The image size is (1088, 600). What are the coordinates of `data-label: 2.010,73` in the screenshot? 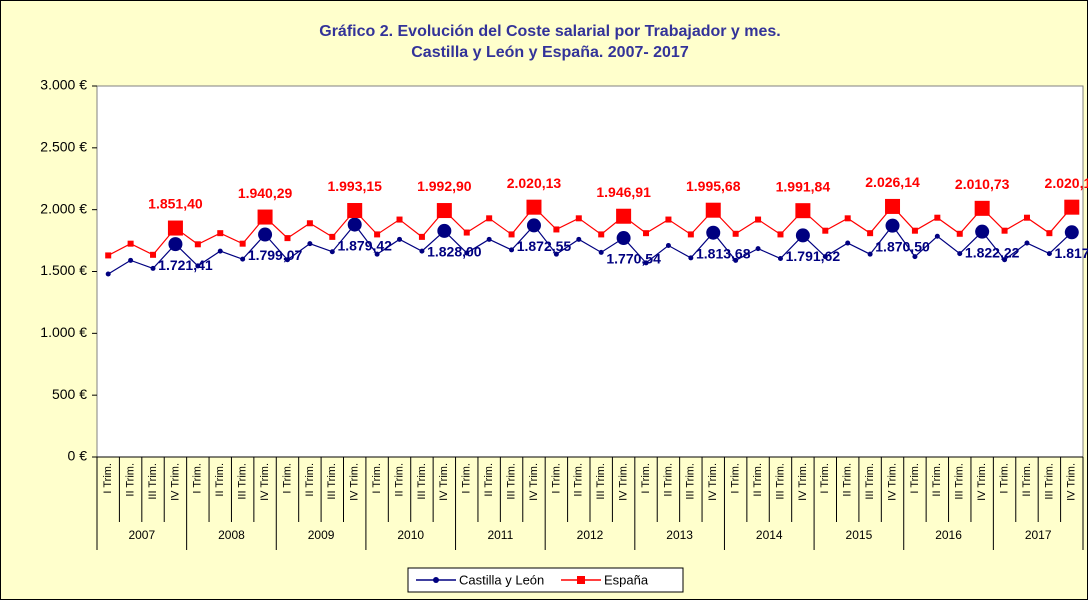 It's located at (982, 184).